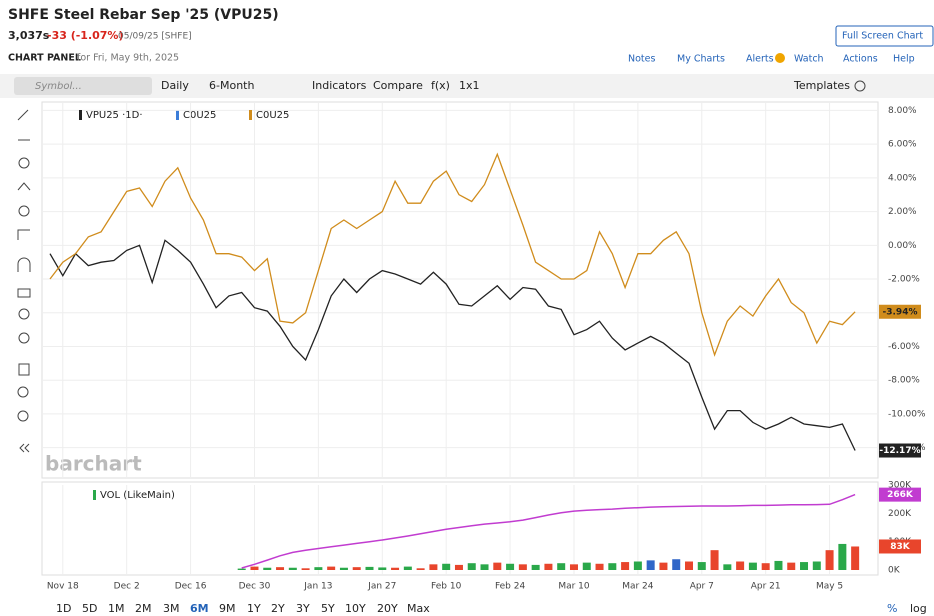 The width and height of the screenshot is (934, 616). Describe the element at coordinates (701, 59) in the screenshot. I see `link: My Charts` at that location.